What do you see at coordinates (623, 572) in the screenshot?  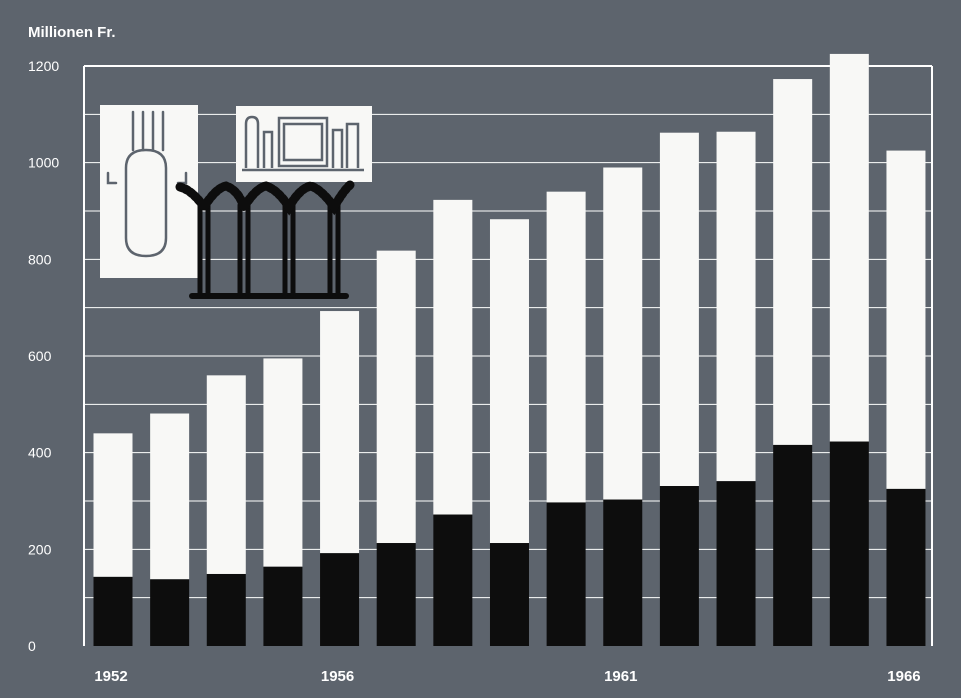 I see `bar-lower-1961` at bounding box center [623, 572].